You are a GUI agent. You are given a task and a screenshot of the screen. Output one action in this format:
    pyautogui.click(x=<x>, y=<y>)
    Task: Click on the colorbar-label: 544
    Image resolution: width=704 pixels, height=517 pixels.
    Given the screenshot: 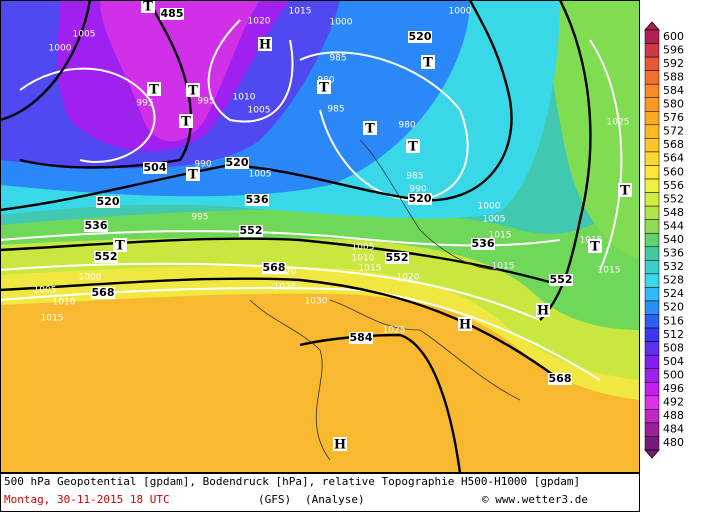 What is the action you would take?
    pyautogui.click(x=673, y=225)
    